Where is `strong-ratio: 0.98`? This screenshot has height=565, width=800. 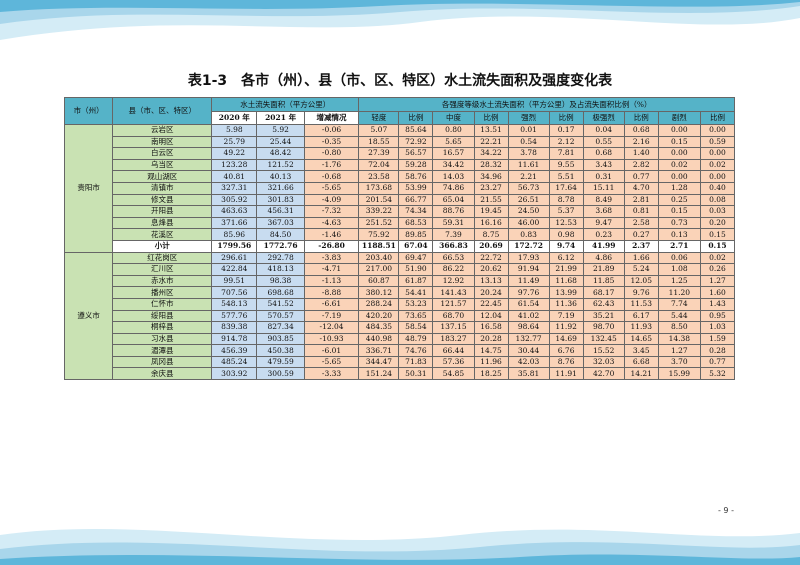
strong-ratio: 0.98 is located at coordinates (566, 234).